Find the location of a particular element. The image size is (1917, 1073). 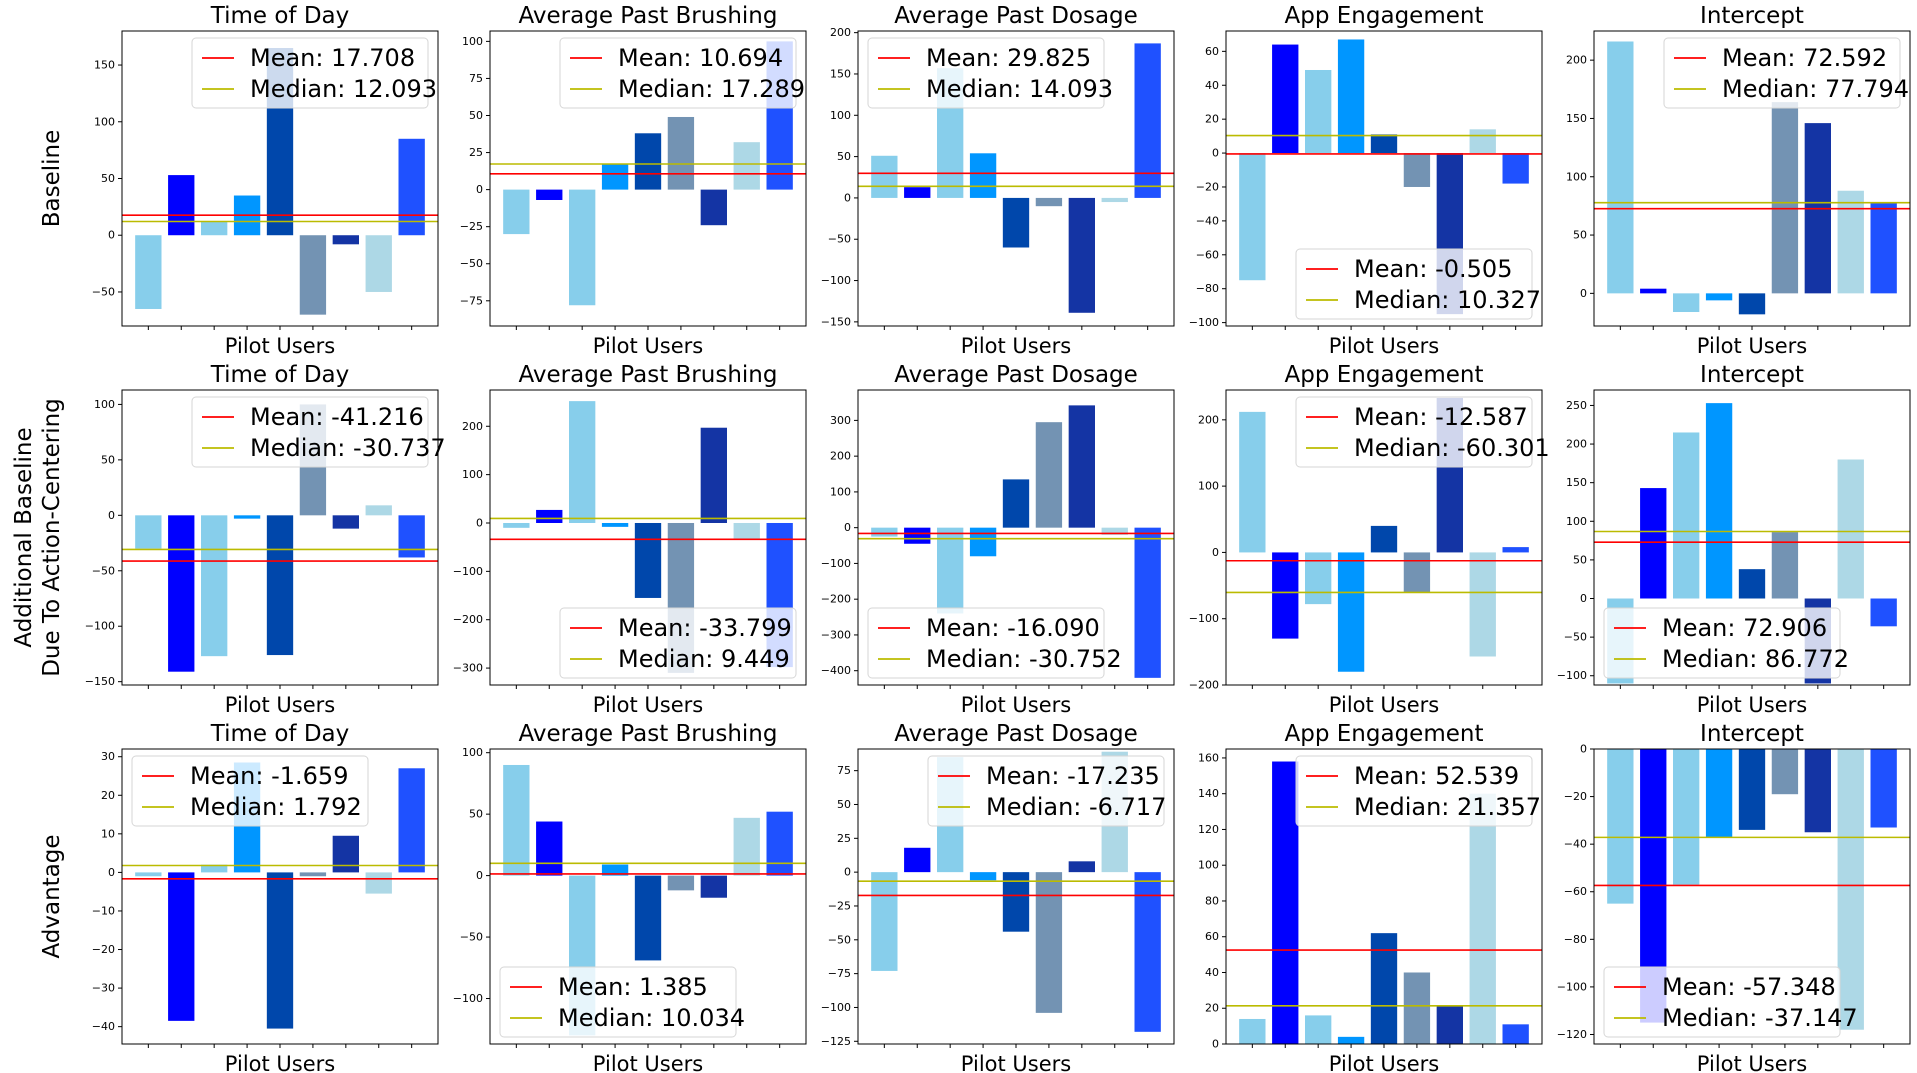

legend-mean-label: Mean: -57.348 is located at coordinates (1749, 987).